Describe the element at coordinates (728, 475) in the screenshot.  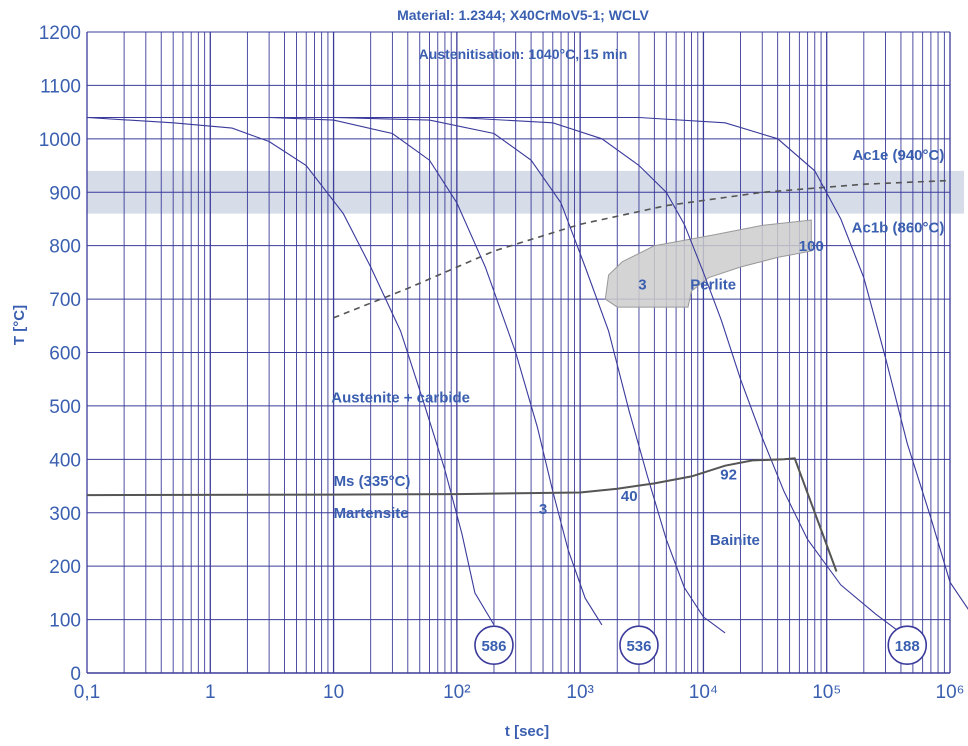
I see `phase-fraction-label: 92` at that location.